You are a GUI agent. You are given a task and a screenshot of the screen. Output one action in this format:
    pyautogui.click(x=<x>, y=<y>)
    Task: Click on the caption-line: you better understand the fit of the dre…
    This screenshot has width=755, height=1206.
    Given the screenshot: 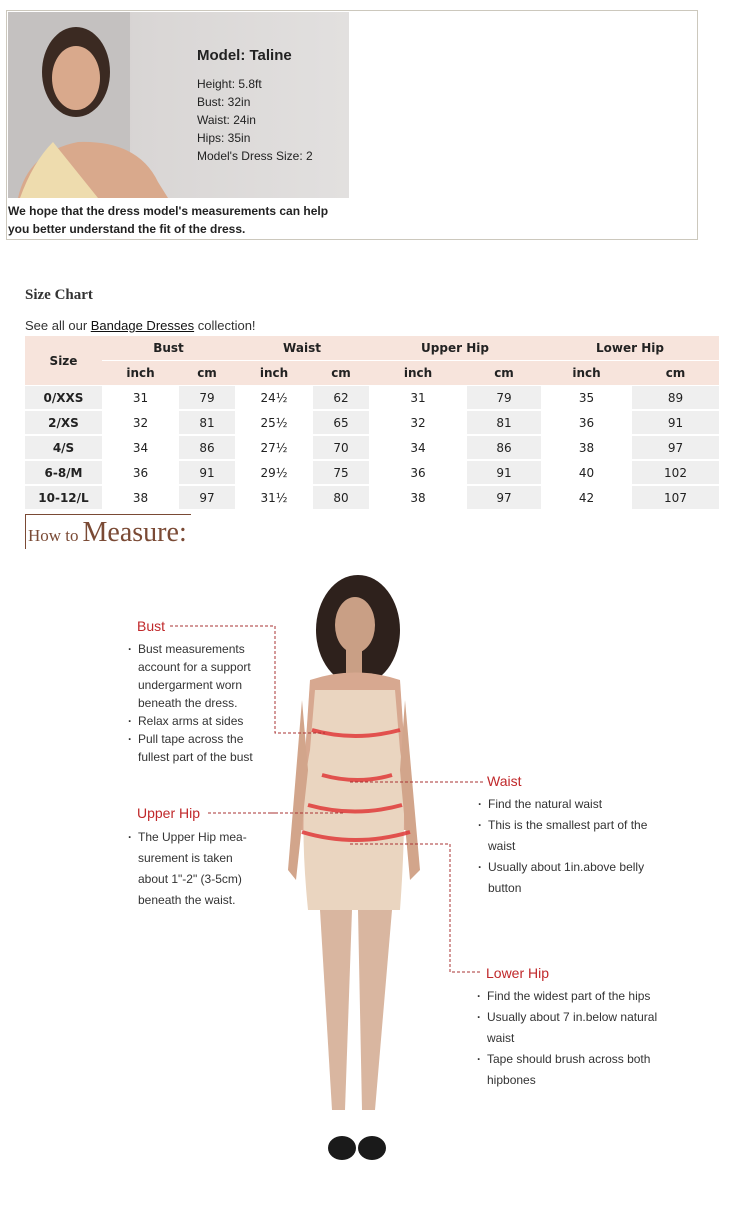 What is the action you would take?
    pyautogui.click(x=127, y=229)
    